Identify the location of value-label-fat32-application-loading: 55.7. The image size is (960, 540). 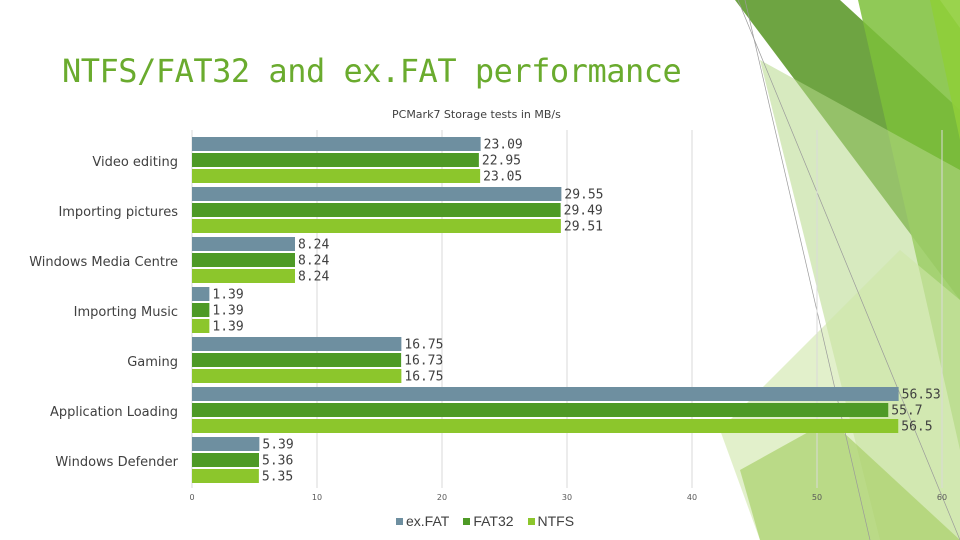
(906, 411).